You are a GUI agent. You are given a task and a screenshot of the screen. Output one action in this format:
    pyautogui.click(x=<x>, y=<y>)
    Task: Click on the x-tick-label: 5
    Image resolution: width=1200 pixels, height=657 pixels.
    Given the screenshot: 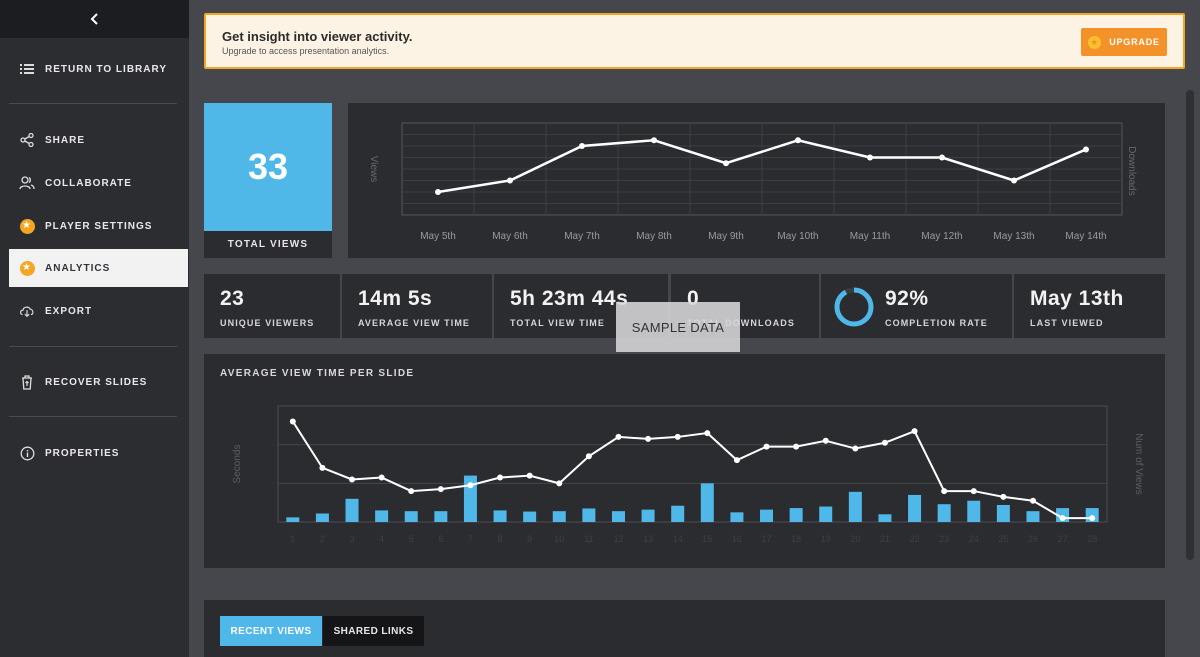 What is the action you would take?
    pyautogui.click(x=411, y=539)
    